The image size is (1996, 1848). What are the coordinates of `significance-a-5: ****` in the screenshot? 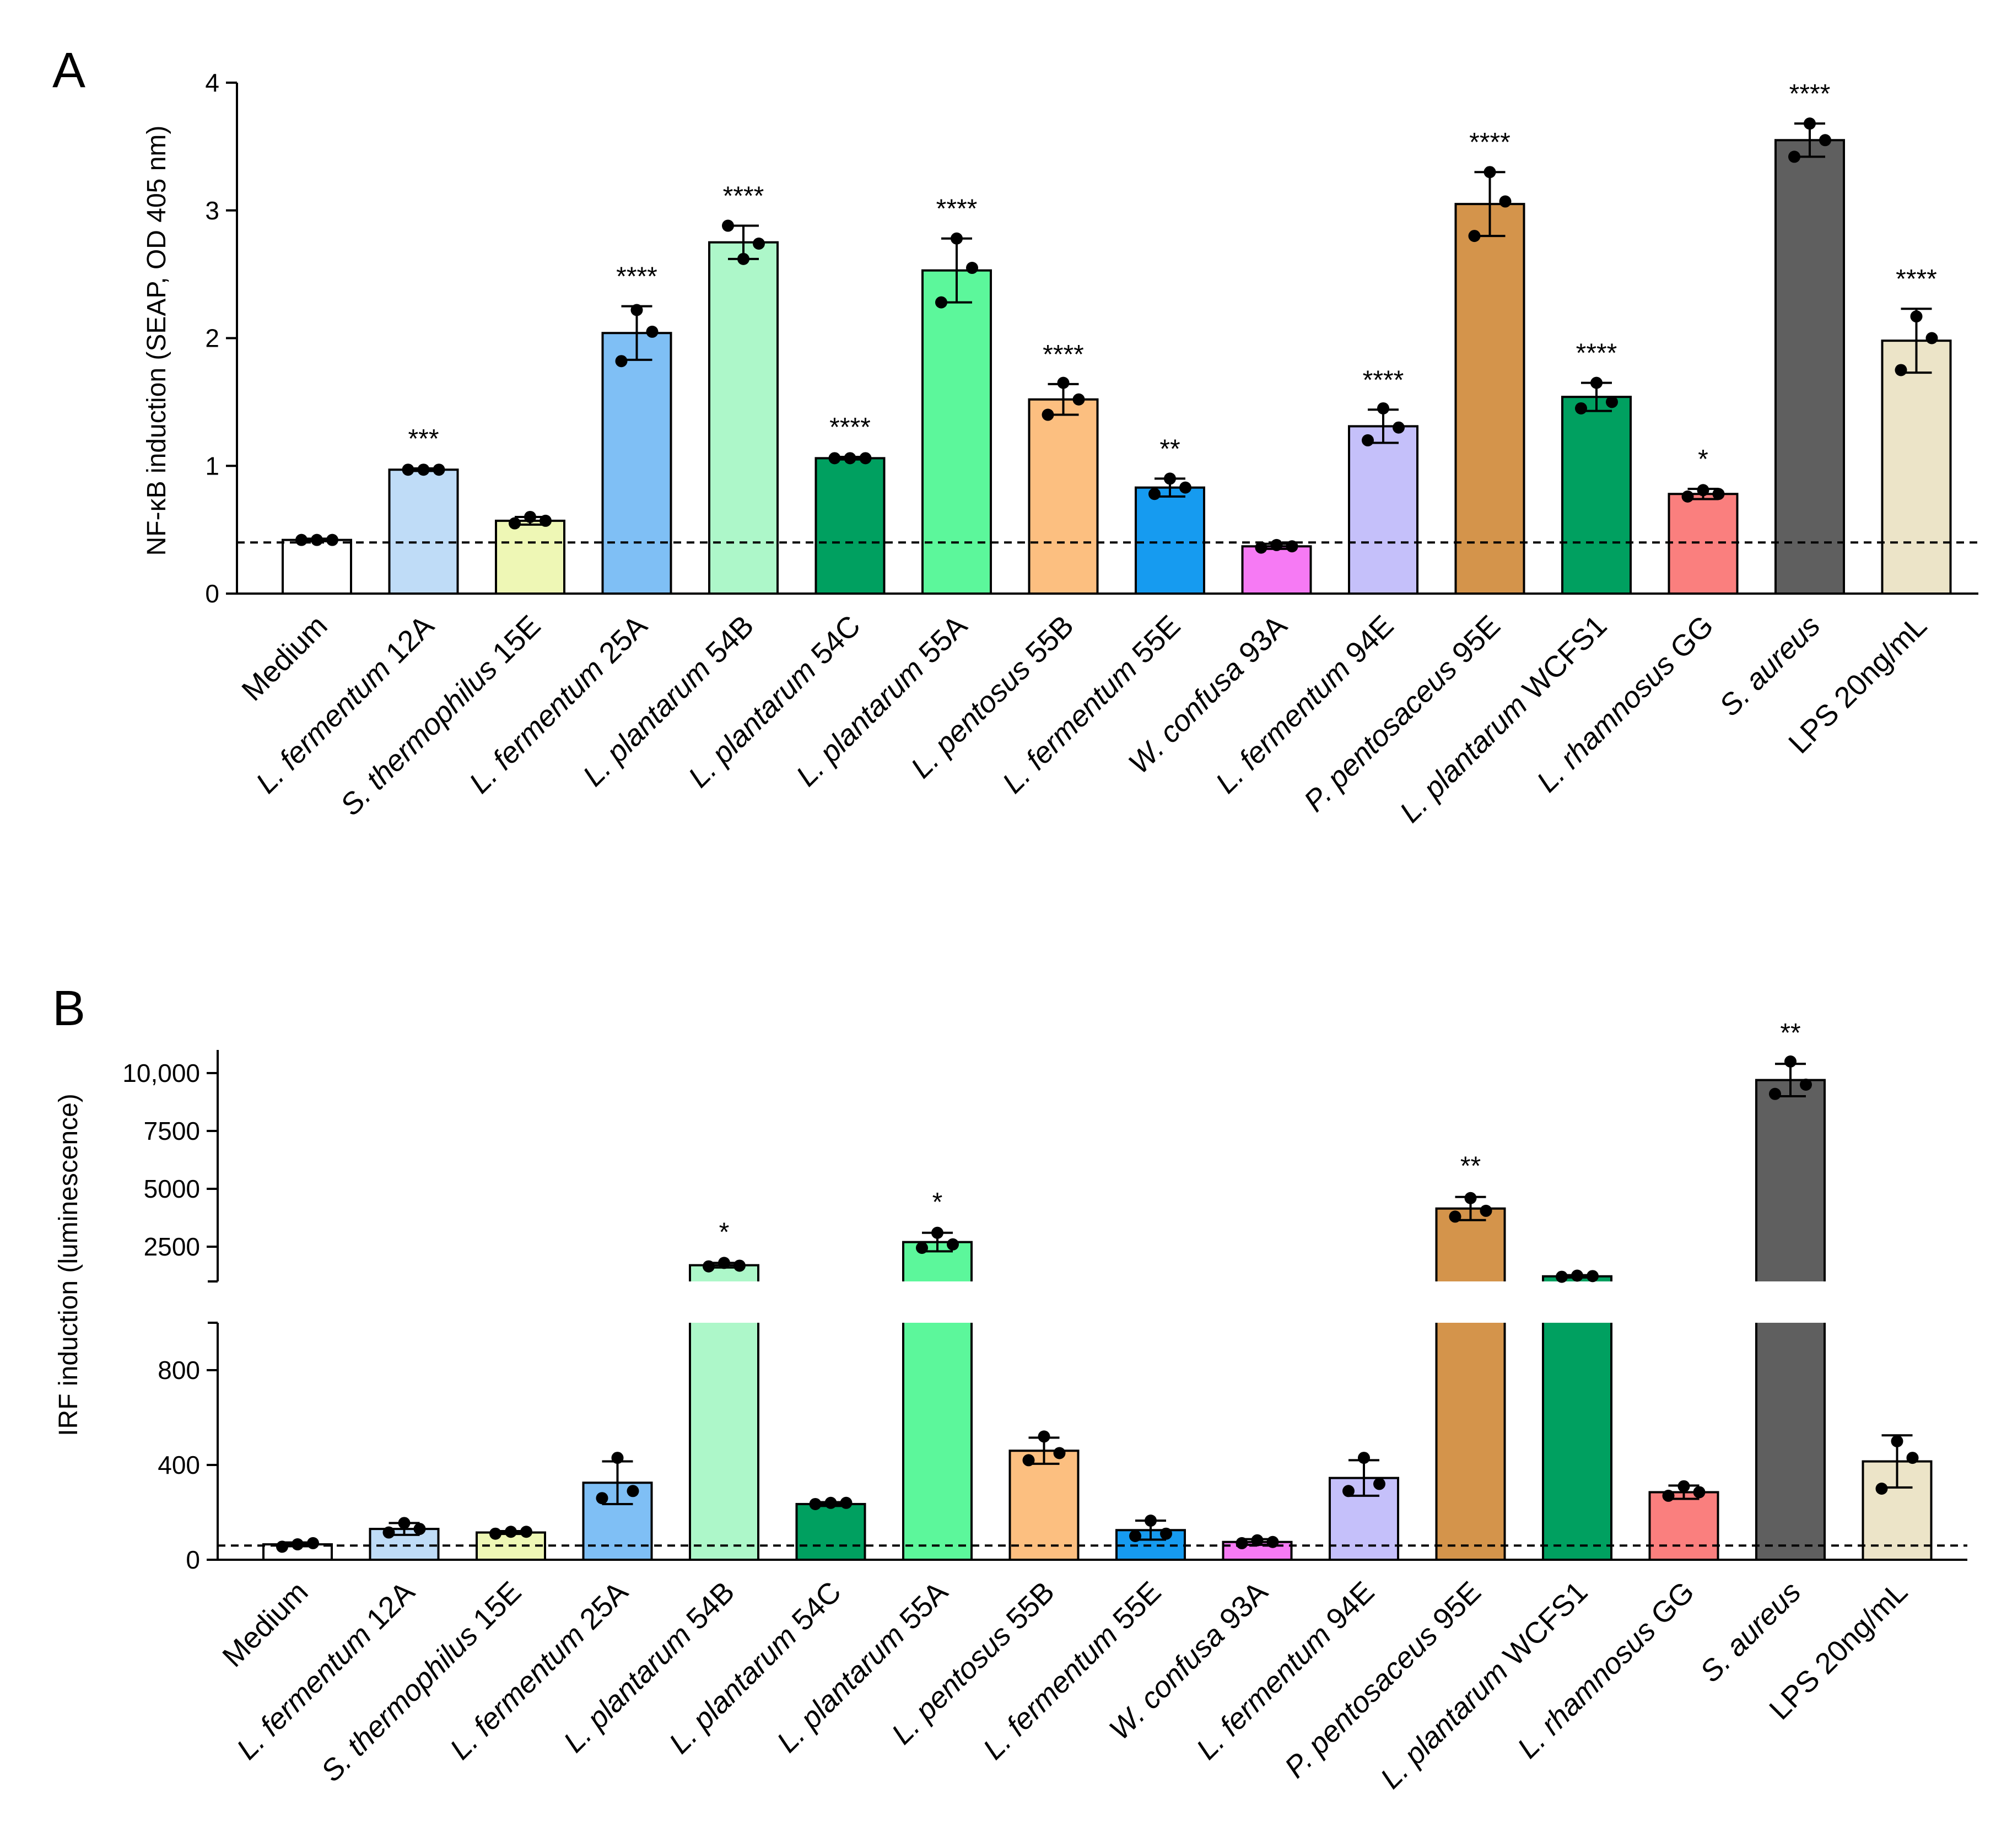 It's located at (850, 428).